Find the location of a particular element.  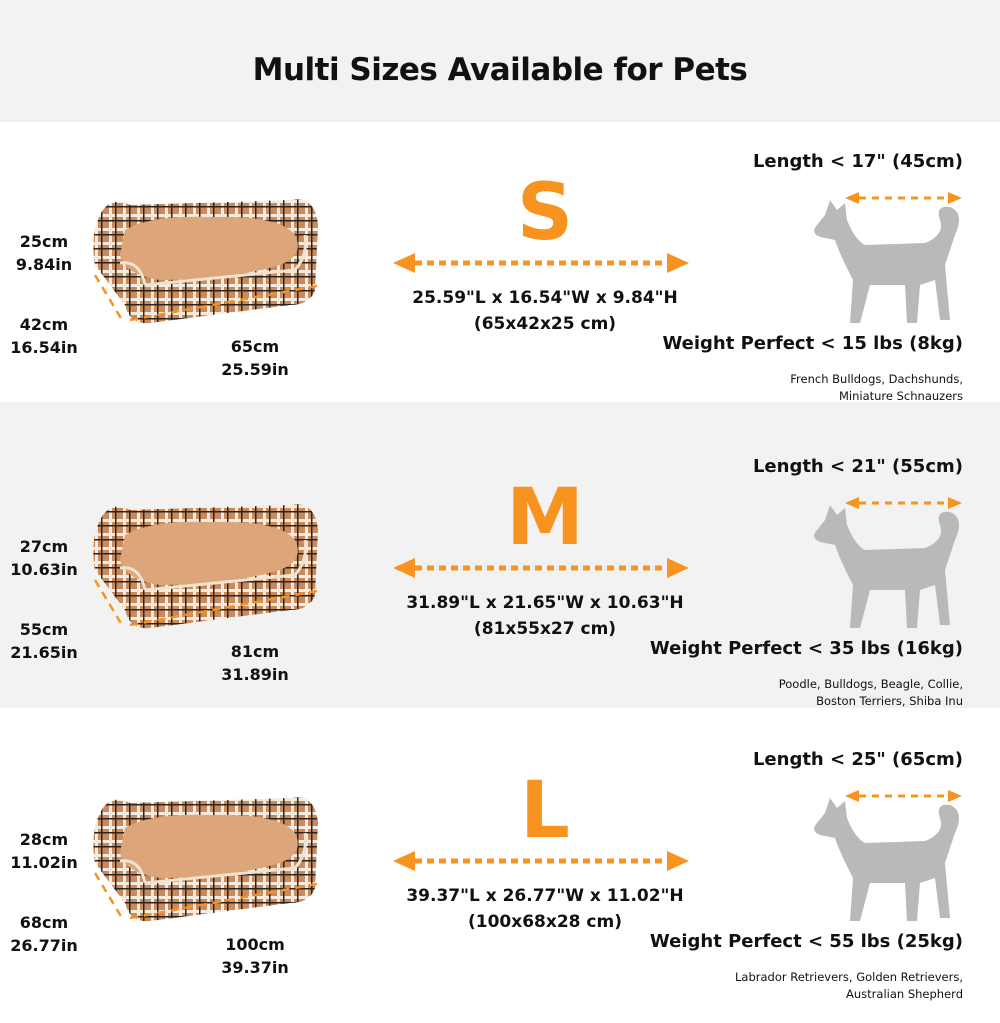

weight-limit: Weight Perfect < 55 lbs (25kg) is located at coordinates (806, 941).